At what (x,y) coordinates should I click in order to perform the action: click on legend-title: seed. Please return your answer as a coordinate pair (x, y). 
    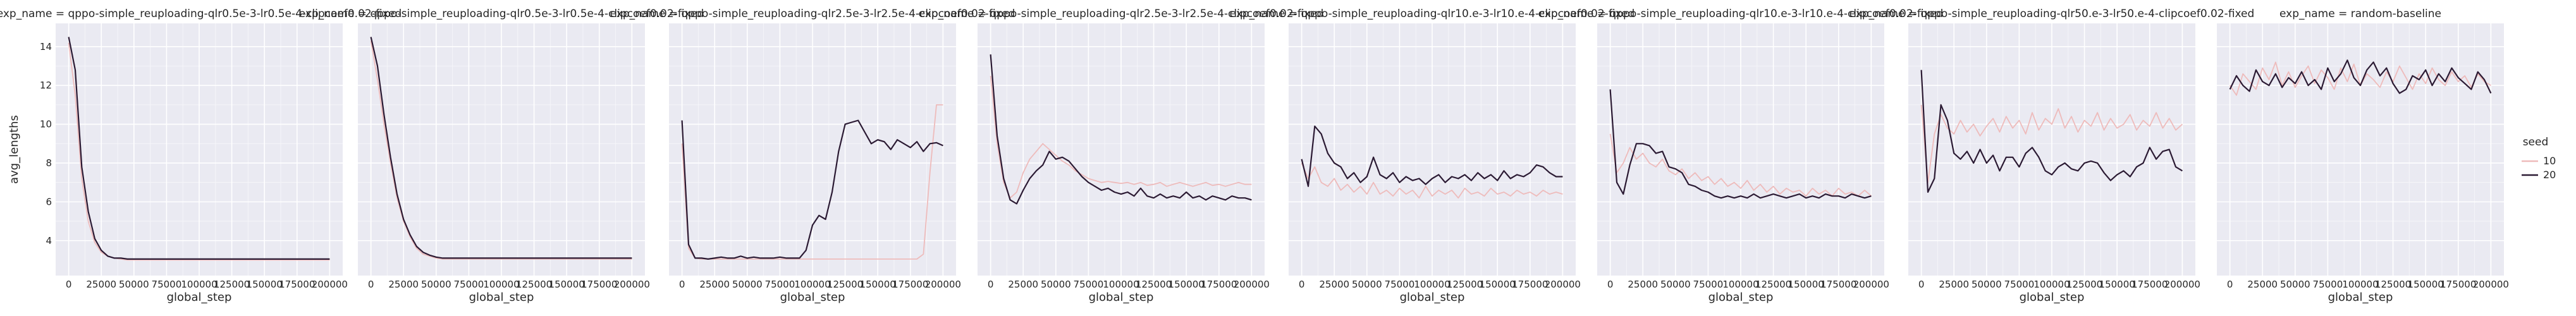
    Looking at the image, I should click on (2536, 142).